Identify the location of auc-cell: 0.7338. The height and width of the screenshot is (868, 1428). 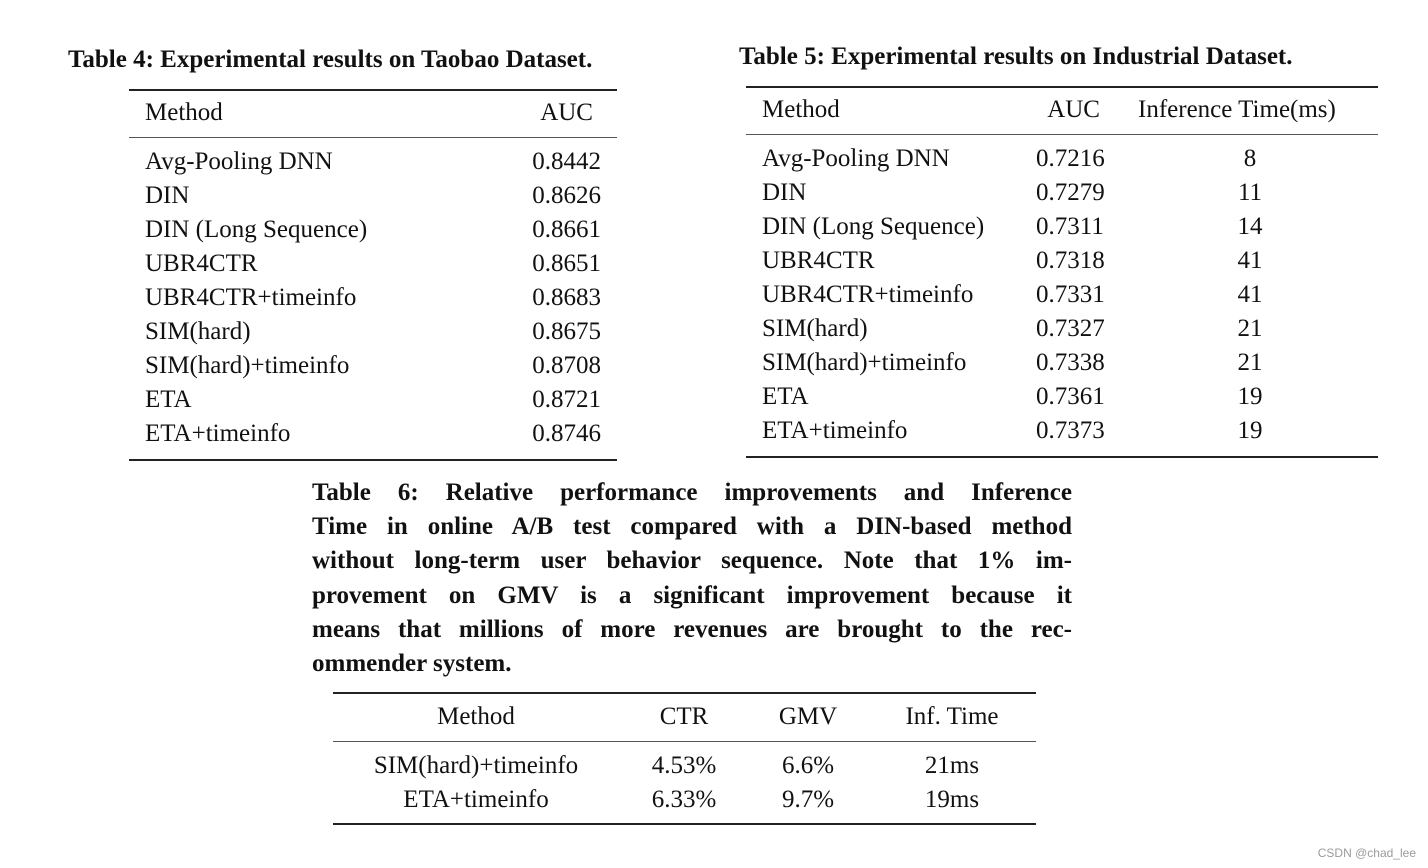
(1070, 362).